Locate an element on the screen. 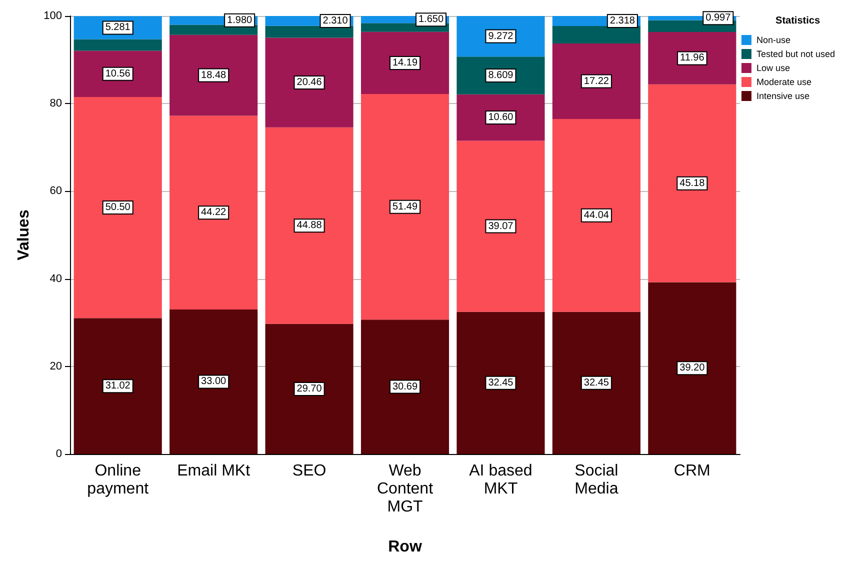  data-label: 5.281 is located at coordinates (118, 28).